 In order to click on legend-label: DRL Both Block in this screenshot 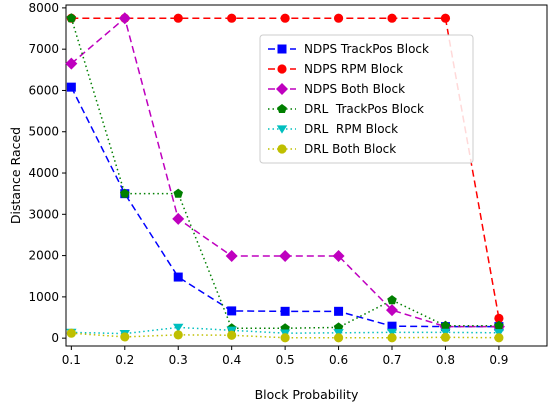, I will do `click(350, 149)`.